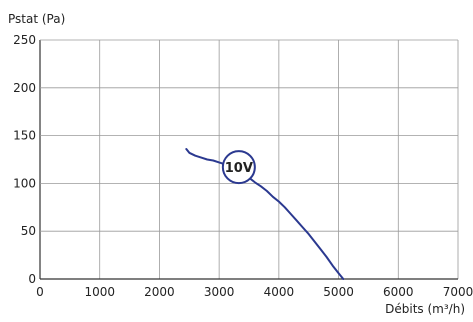 The width and height of the screenshot is (473, 322). What do you see at coordinates (338, 292) in the screenshot?
I see `x-tick-label-5000: 5000` at bounding box center [338, 292].